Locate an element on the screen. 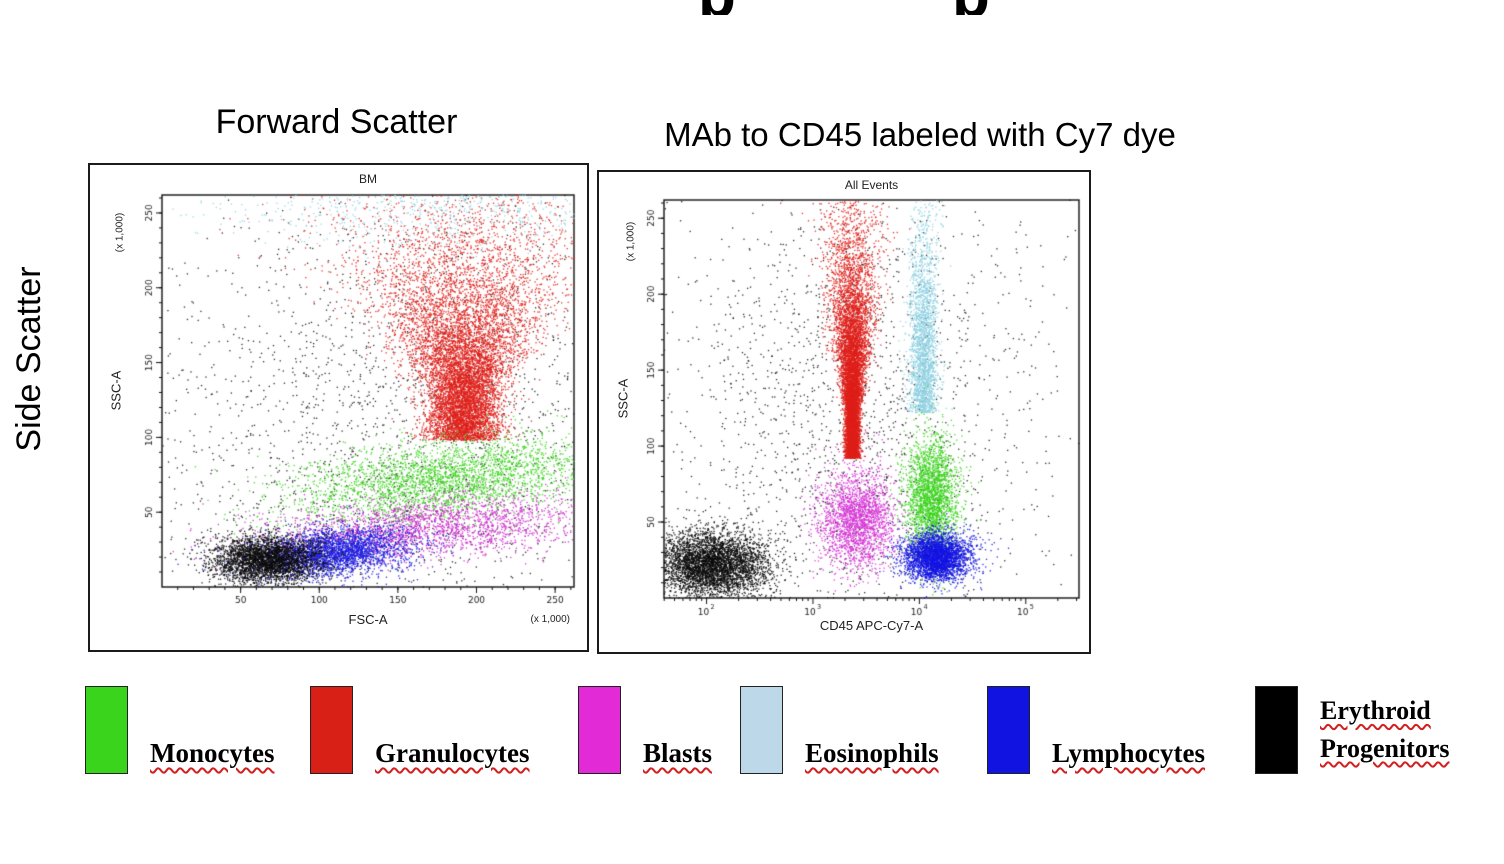 The image size is (1504, 864). eosinophils-color-swatch is located at coordinates (761, 730).